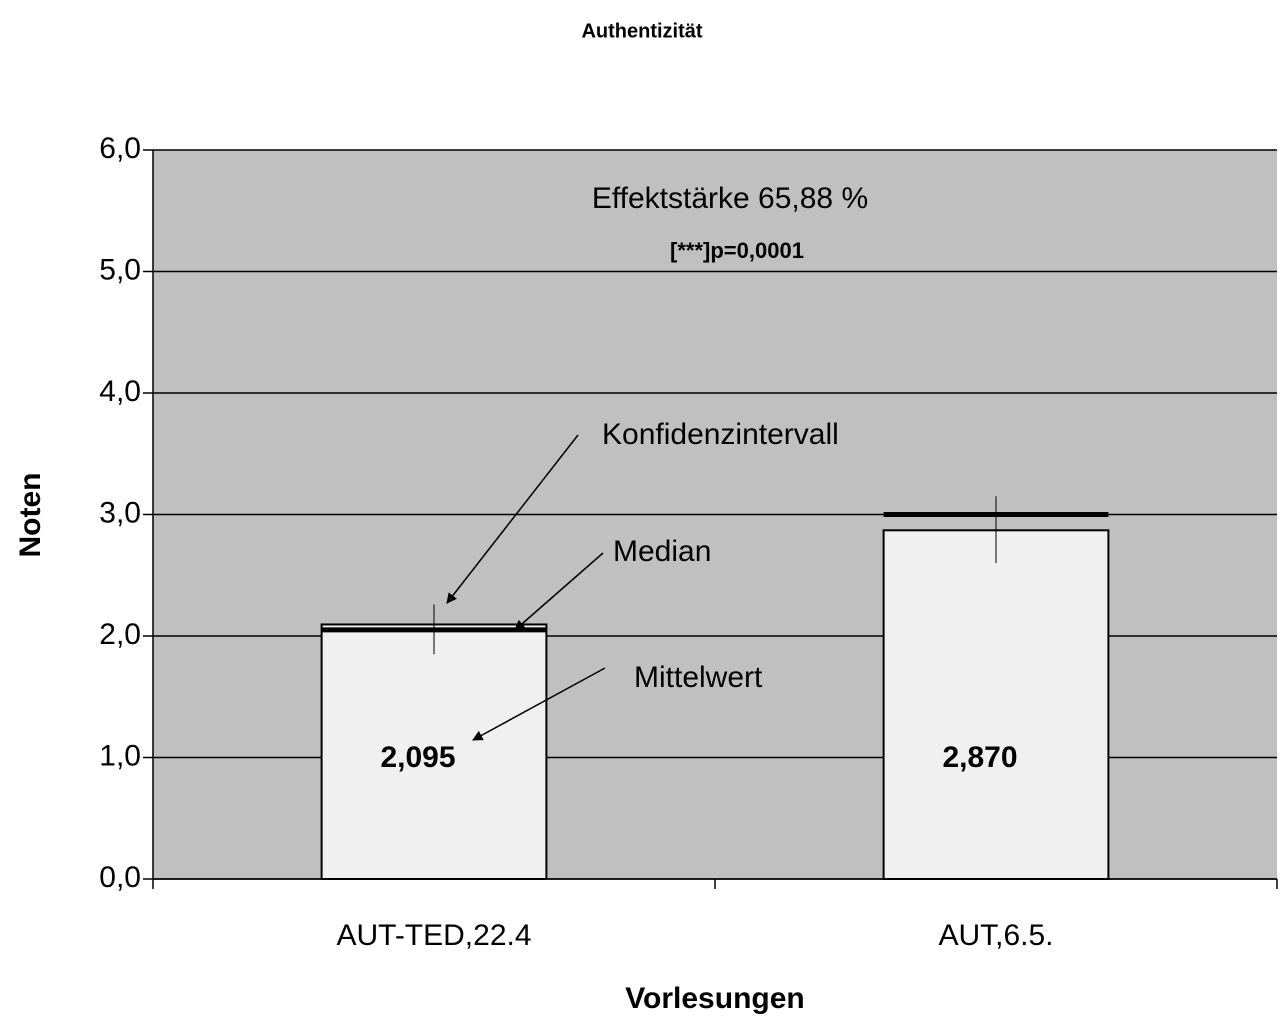 The height and width of the screenshot is (1019, 1284). I want to click on y-tick-label: 2,0, so click(120, 634).